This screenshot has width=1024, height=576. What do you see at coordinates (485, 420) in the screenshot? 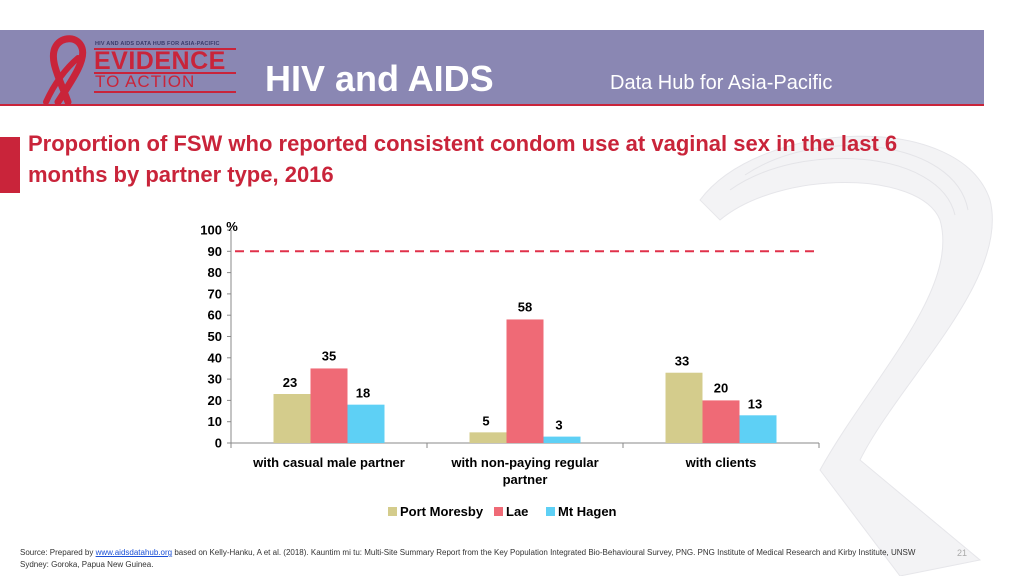
I see `data-label: 5` at bounding box center [485, 420].